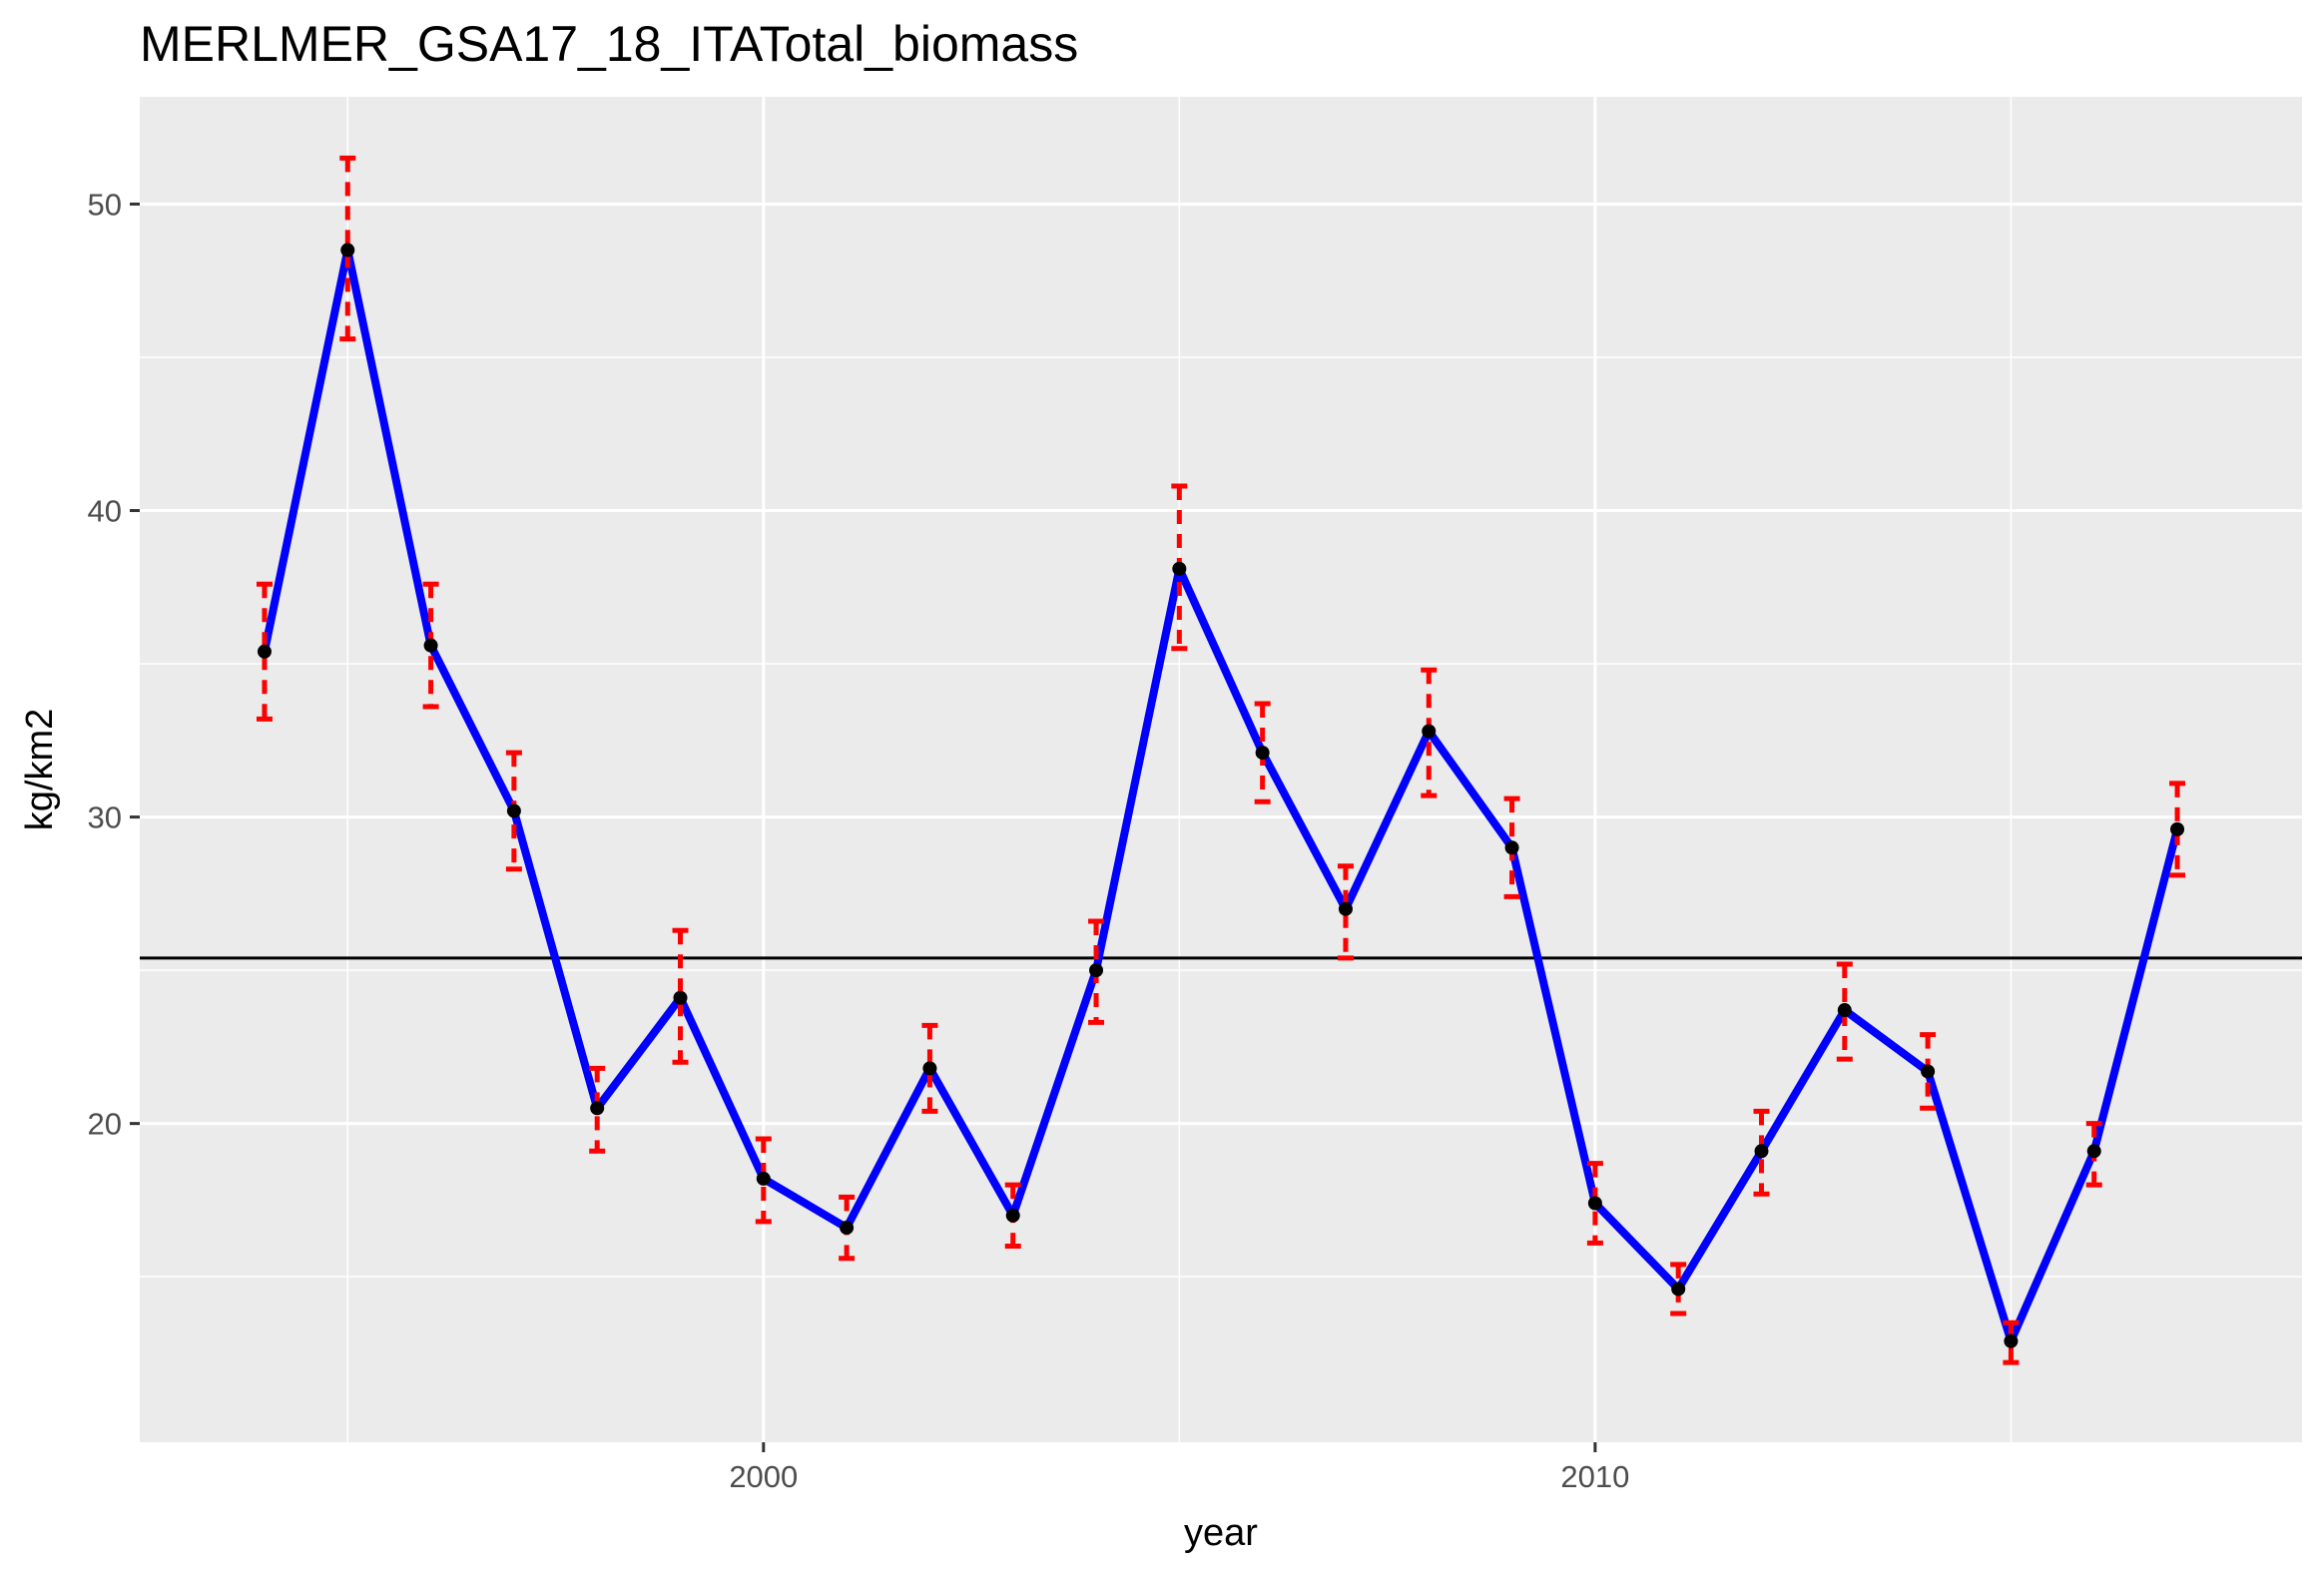 The image size is (2324, 1575). I want to click on x-axis-tick-label: 2010, so click(1594, 1476).